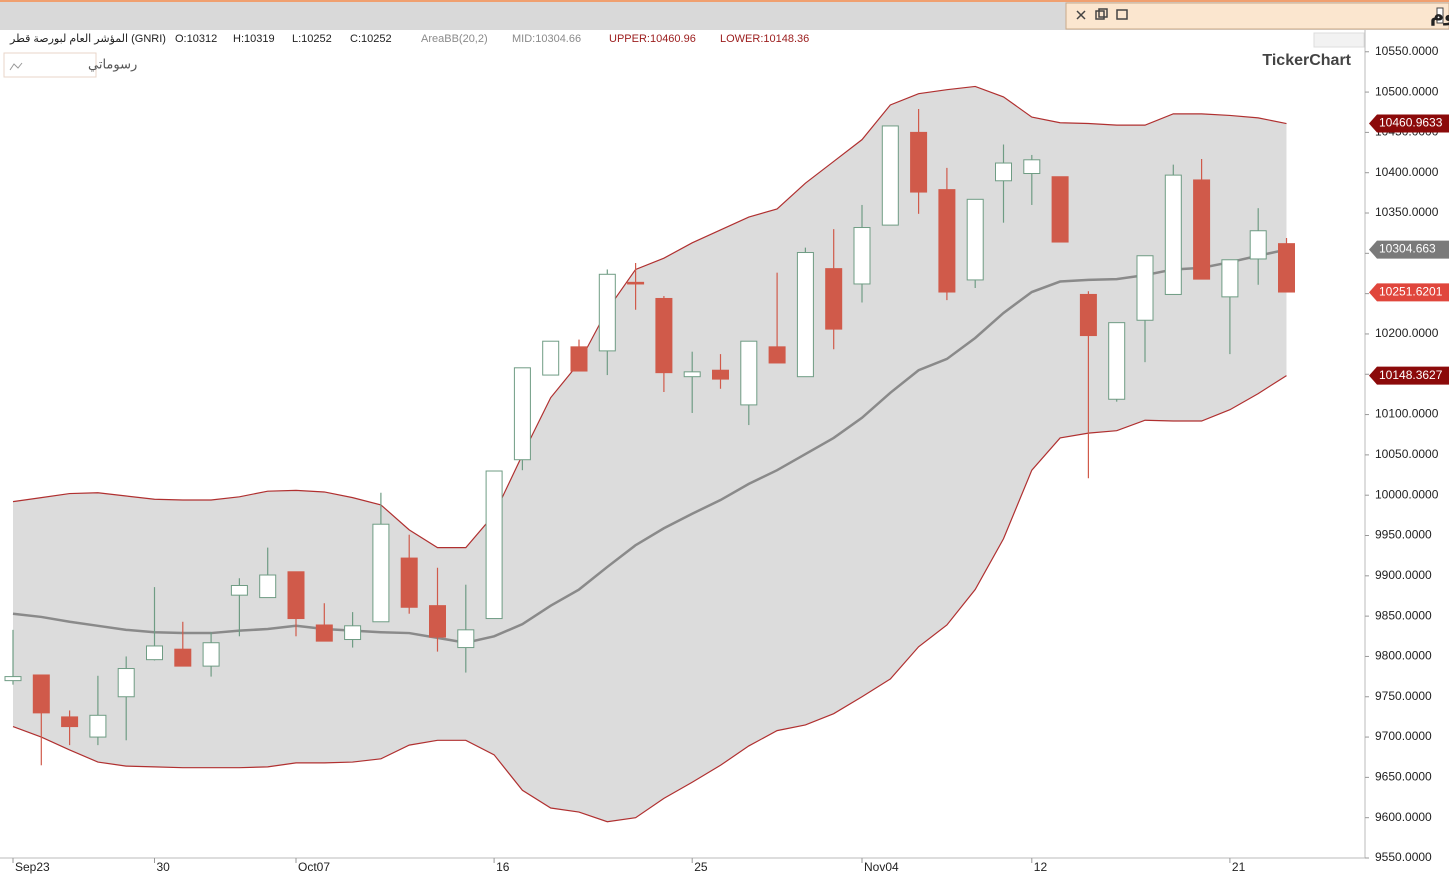 Image resolution: width=1449 pixels, height=884 pixels. I want to click on price-tag-label: 10148.3627, so click(1411, 375).